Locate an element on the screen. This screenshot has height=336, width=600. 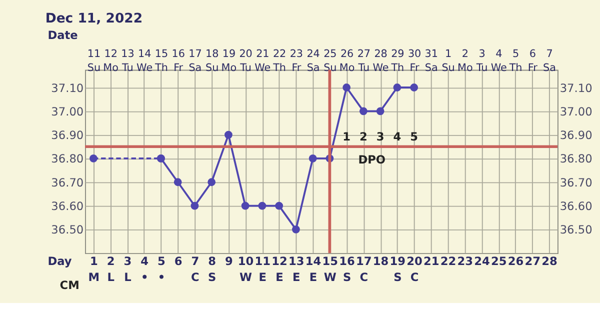
x-axis-title: Date is located at coordinates (63, 35).